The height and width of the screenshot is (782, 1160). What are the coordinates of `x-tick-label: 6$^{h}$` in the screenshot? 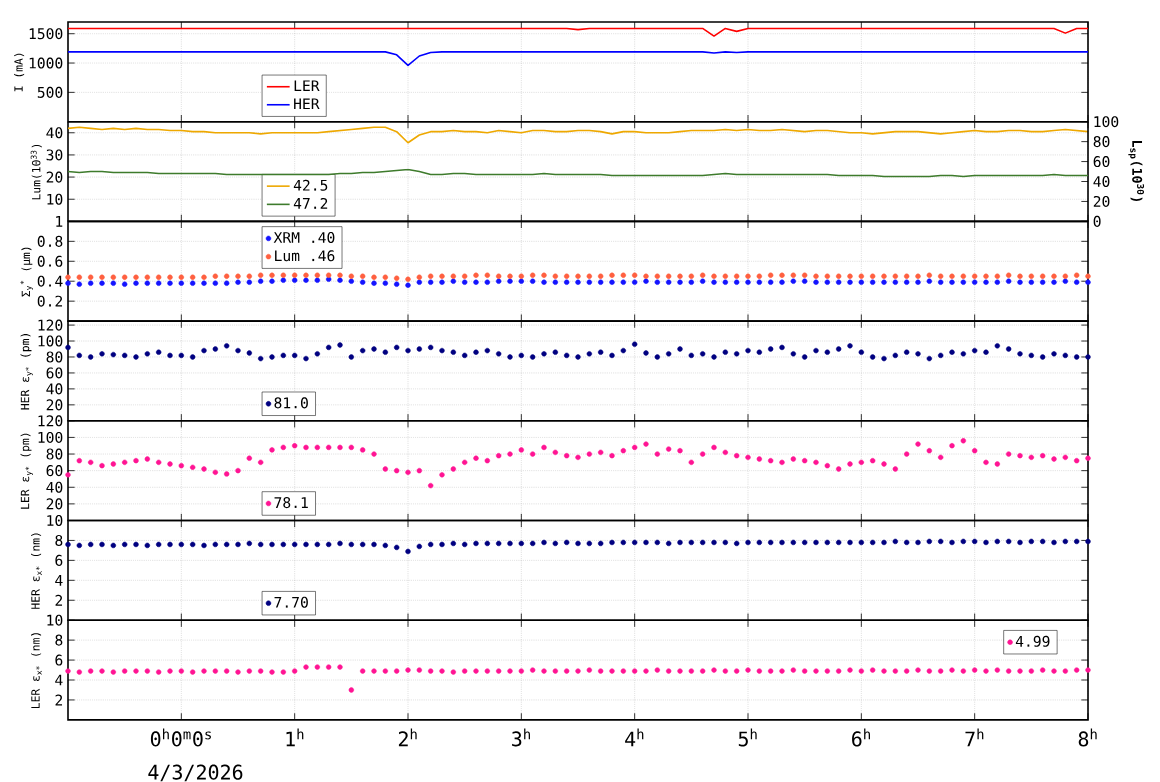 It's located at (861, 737).